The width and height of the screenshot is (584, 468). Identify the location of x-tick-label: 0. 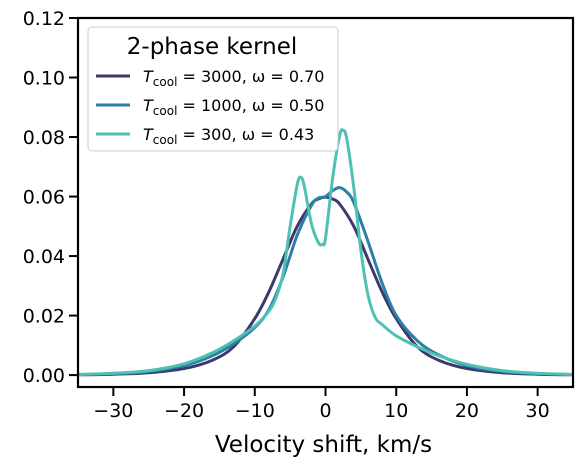
(325, 411).